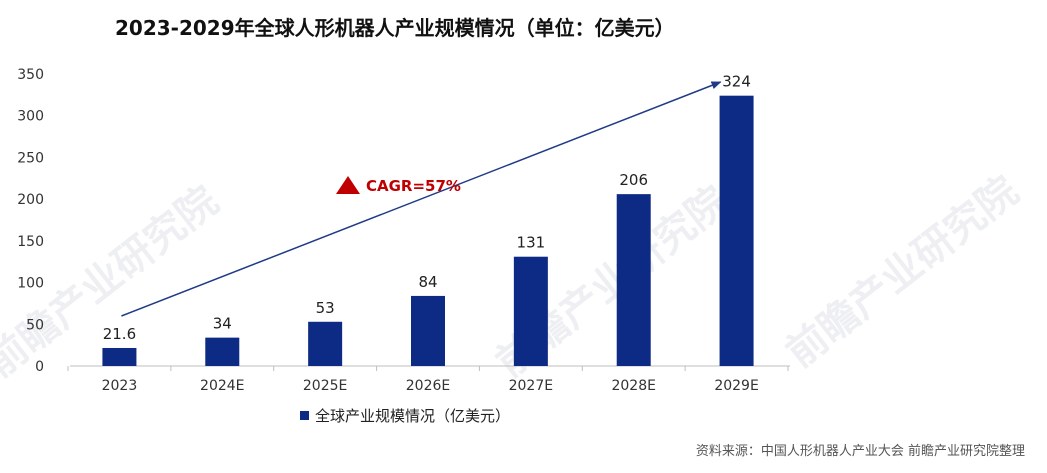 This screenshot has height=473, width=1047. I want to click on source-note: 资料来源：中国人形机器人产业大会 前瞻产业研究院整理, so click(860, 451).